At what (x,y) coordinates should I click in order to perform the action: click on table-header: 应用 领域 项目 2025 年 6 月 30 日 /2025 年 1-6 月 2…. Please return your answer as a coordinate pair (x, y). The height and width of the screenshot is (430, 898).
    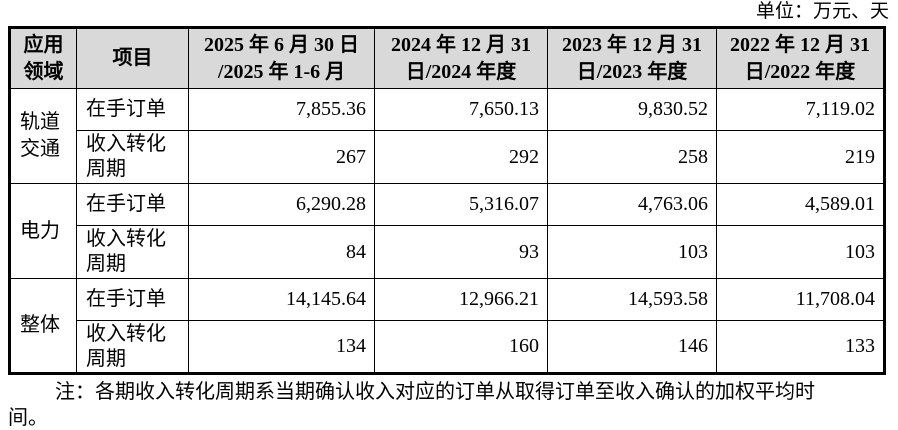
    Looking at the image, I should click on (447, 58).